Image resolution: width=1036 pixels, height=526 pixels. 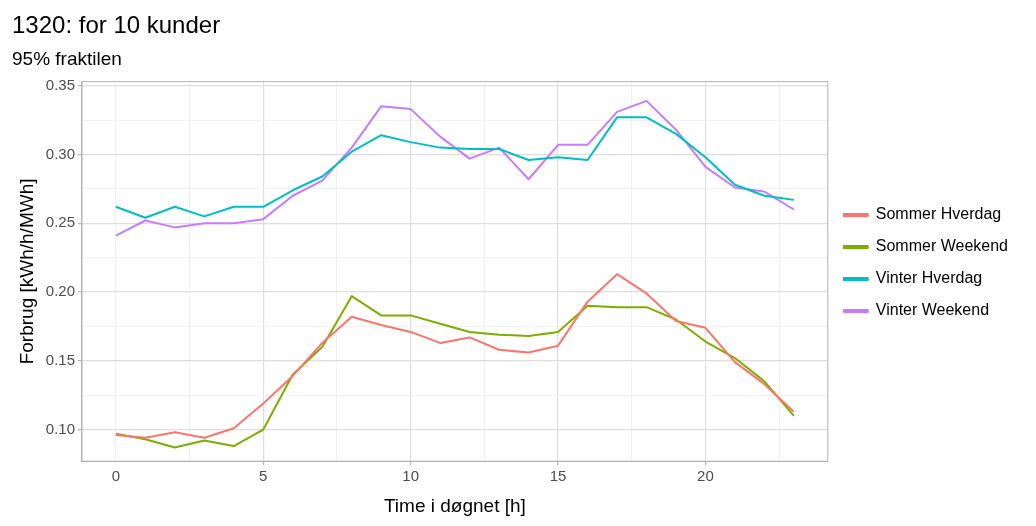 I want to click on y-tick-label: 0.25, so click(x=60, y=222).